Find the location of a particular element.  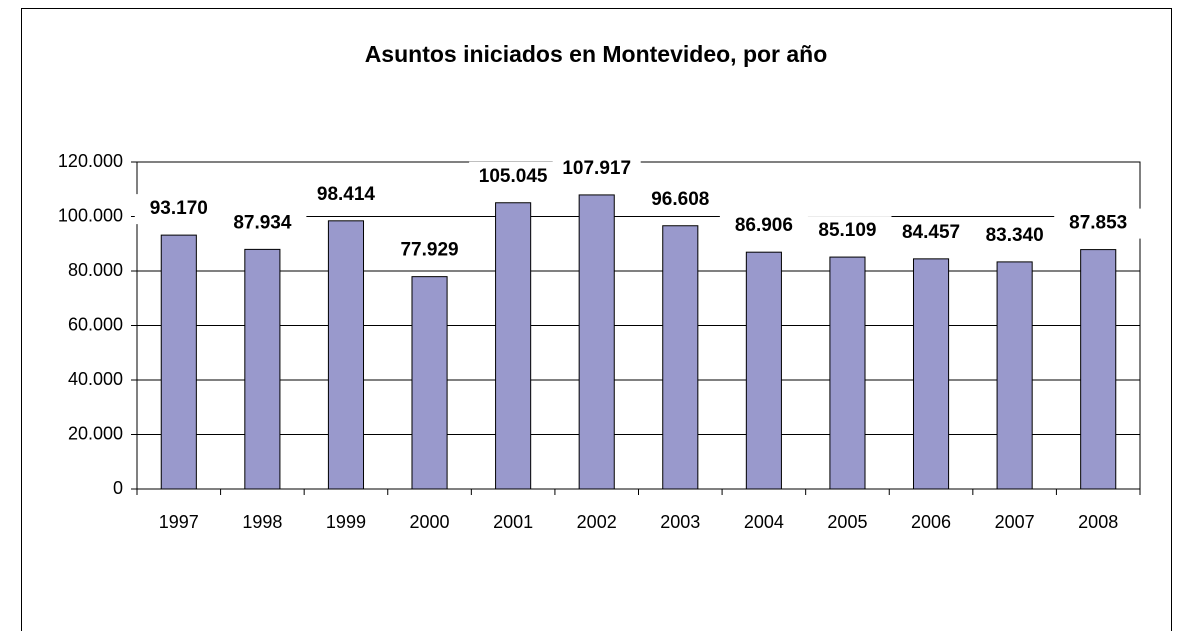

y-tick-label: 0 is located at coordinates (118, 488).